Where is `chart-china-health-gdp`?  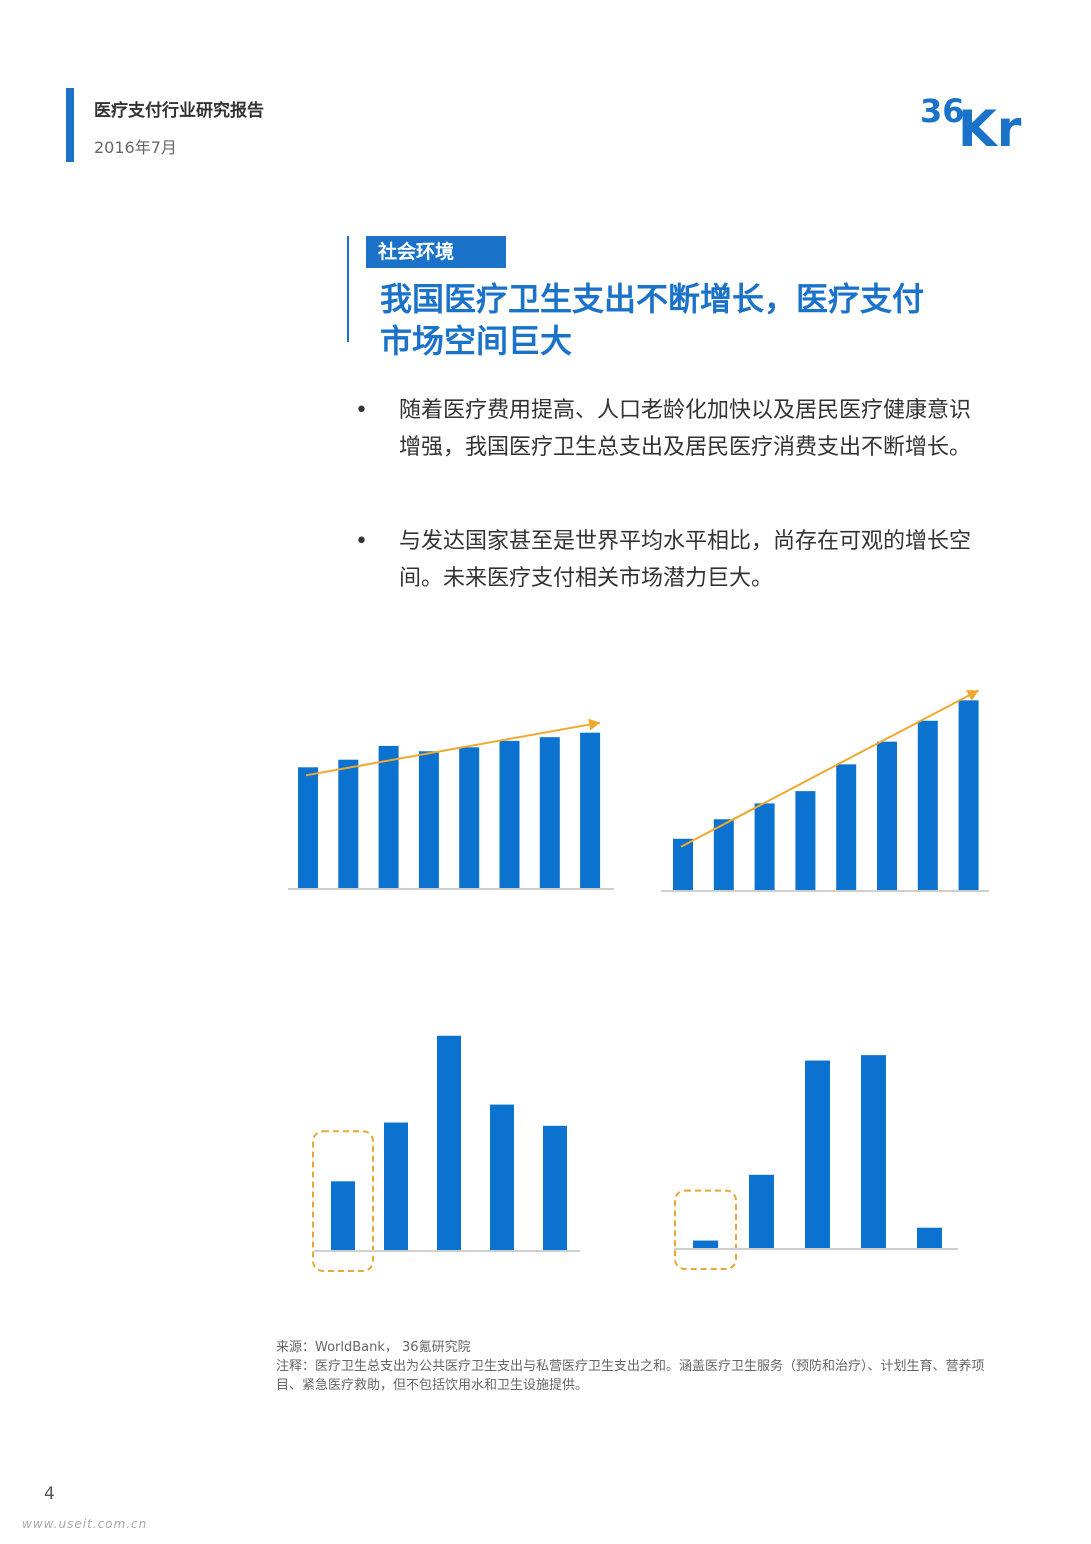
chart-china-health-gdp is located at coordinates (451, 804).